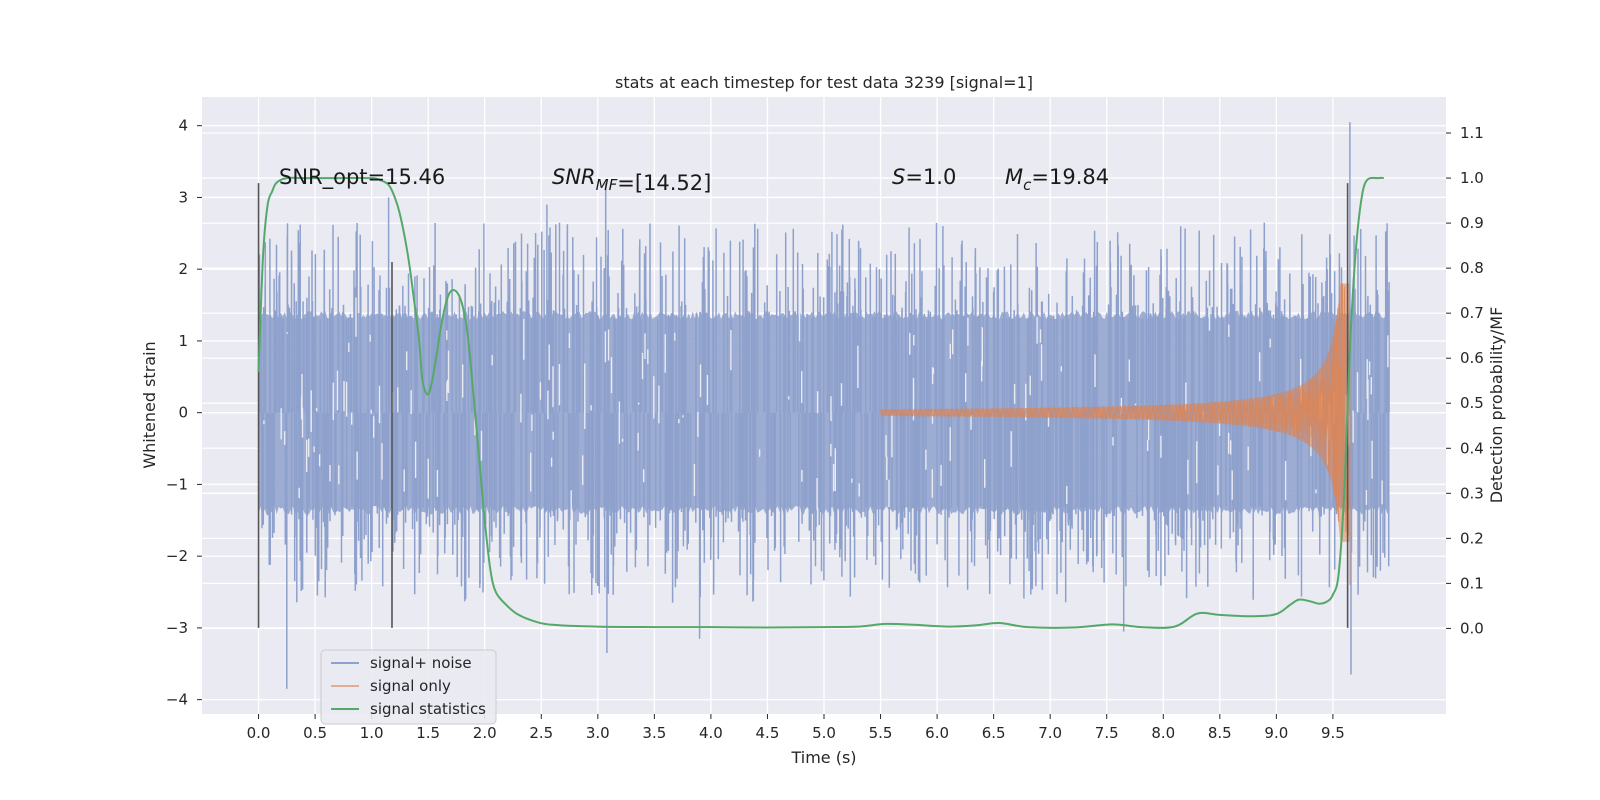 Image resolution: width=1600 pixels, height=800 pixels. What do you see at coordinates (881, 733) in the screenshot?
I see `x-tick-label: 5.5` at bounding box center [881, 733].